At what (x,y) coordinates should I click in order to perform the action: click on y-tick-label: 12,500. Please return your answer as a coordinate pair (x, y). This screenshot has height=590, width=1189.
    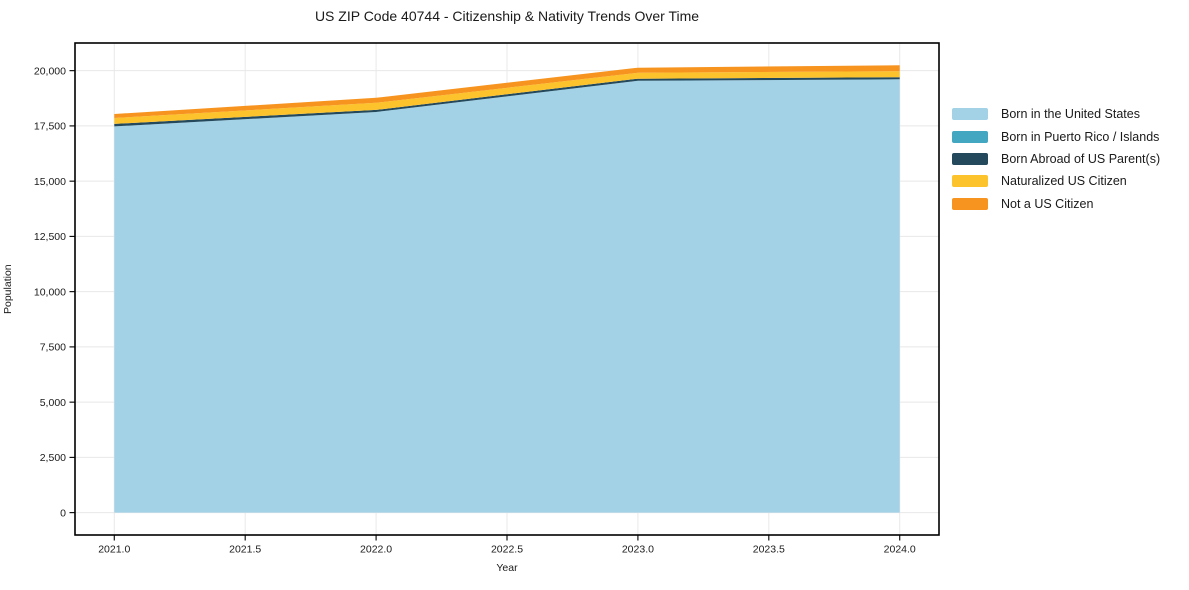
    Looking at the image, I should click on (50, 237).